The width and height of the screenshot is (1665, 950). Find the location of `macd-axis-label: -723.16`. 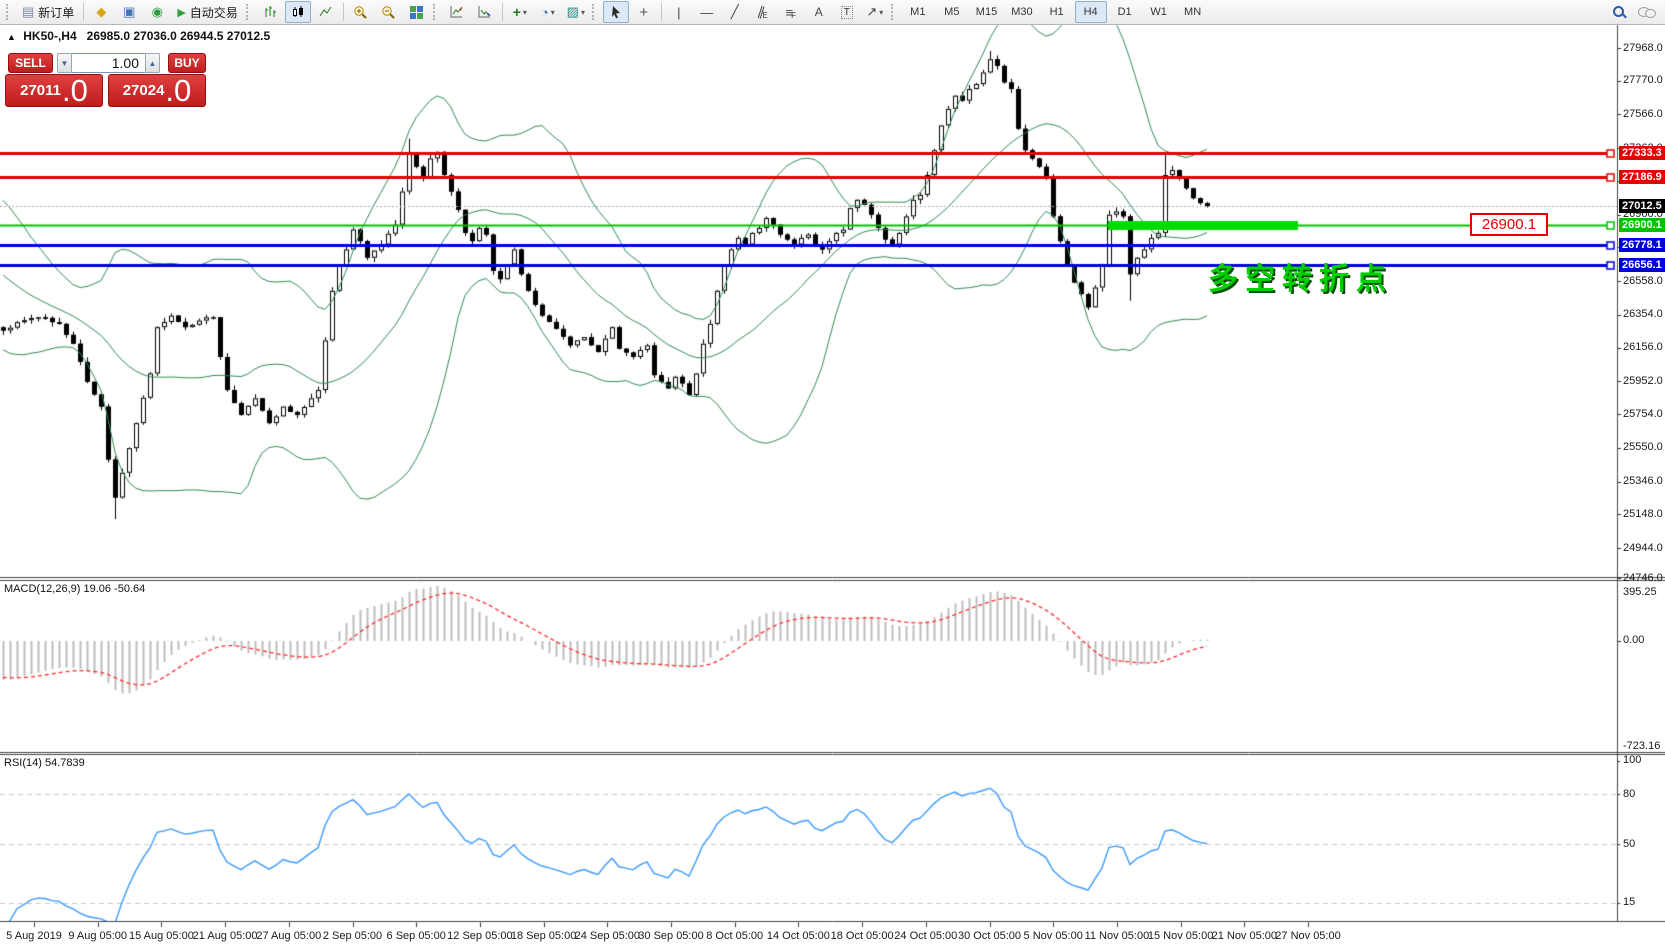

macd-axis-label: -723.16 is located at coordinates (1642, 746).